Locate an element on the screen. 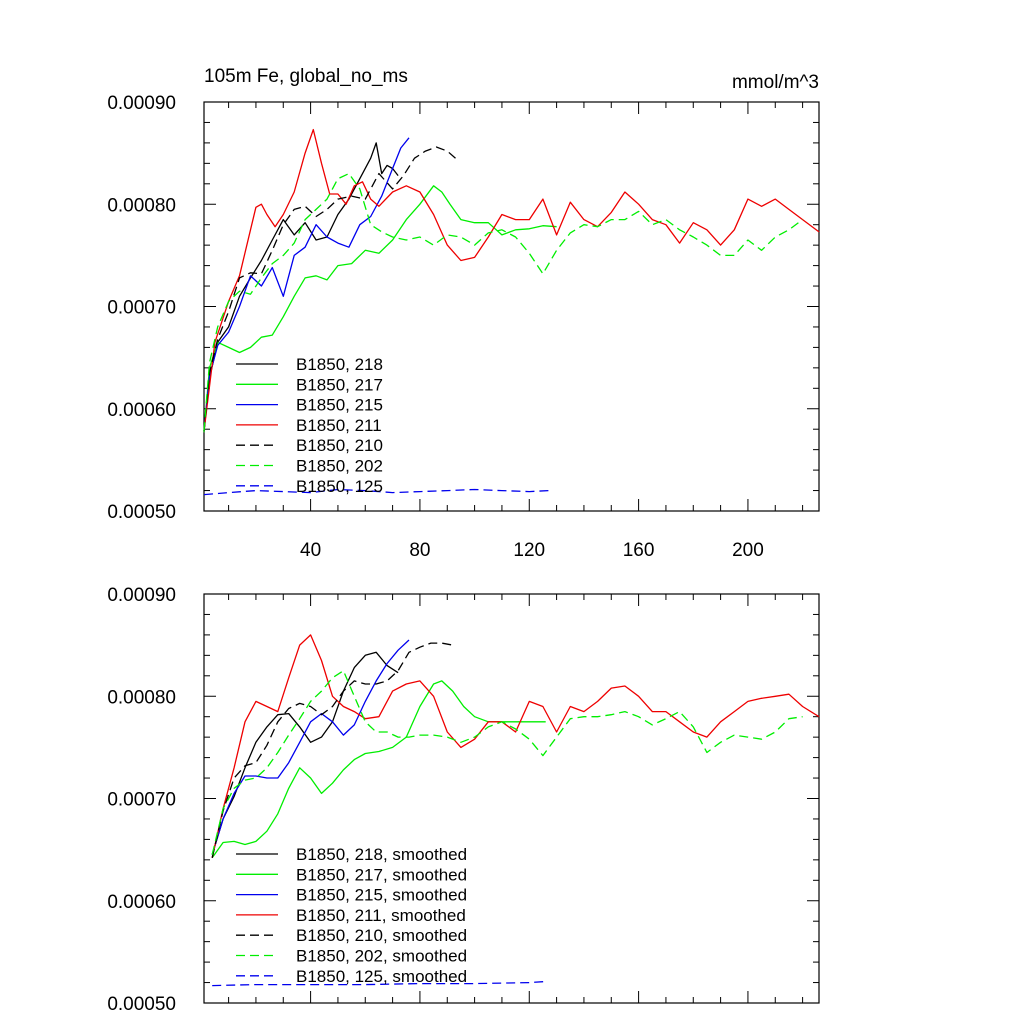 This screenshot has width=1024, height=1024. x-tick-label: 80 is located at coordinates (419, 550).